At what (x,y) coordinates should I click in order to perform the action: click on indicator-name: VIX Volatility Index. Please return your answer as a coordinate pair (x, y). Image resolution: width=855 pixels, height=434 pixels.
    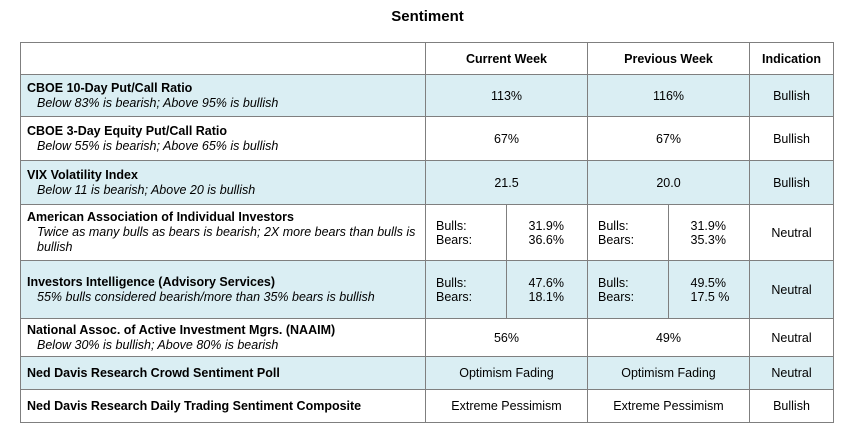
    Looking at the image, I should click on (82, 174).